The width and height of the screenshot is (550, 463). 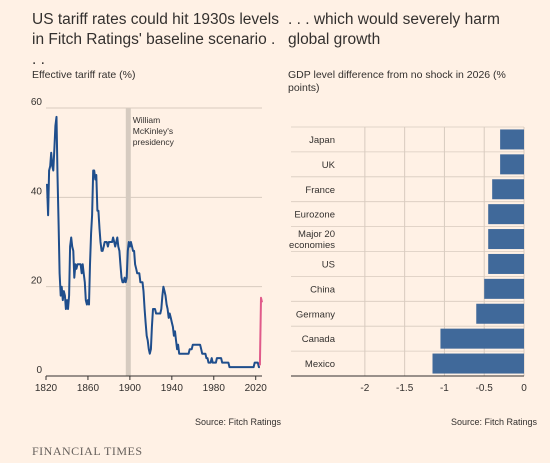 What do you see at coordinates (260, 331) in the screenshot?
I see `series-line-projection` at bounding box center [260, 331].